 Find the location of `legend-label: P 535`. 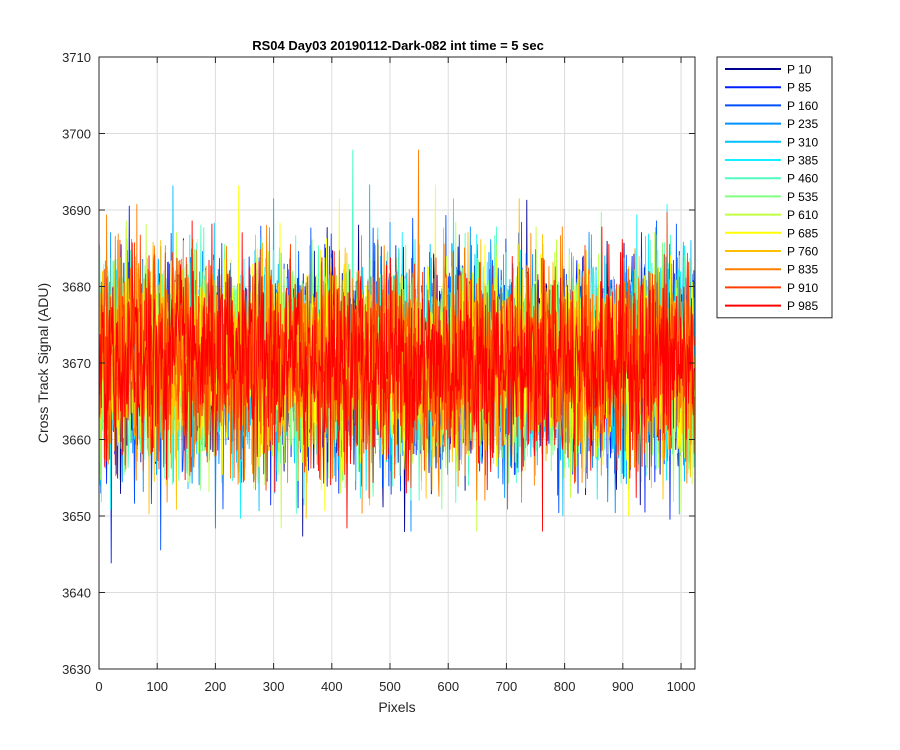

legend-label: P 535 is located at coordinates (802, 197).